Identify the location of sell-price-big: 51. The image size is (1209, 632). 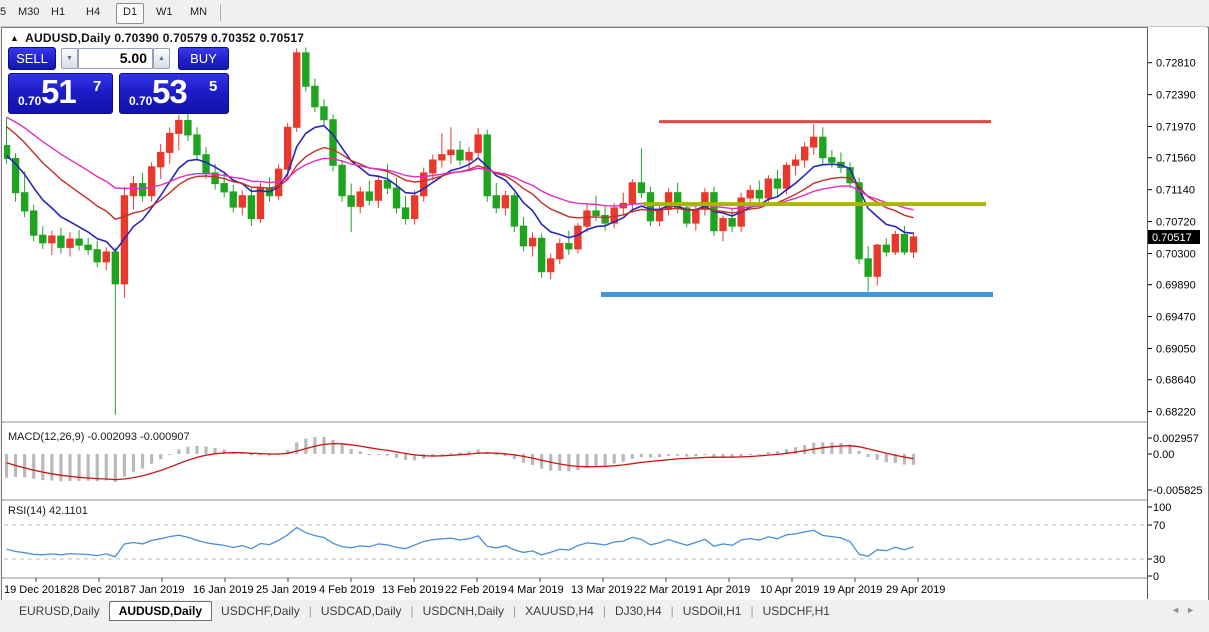
(59, 91).